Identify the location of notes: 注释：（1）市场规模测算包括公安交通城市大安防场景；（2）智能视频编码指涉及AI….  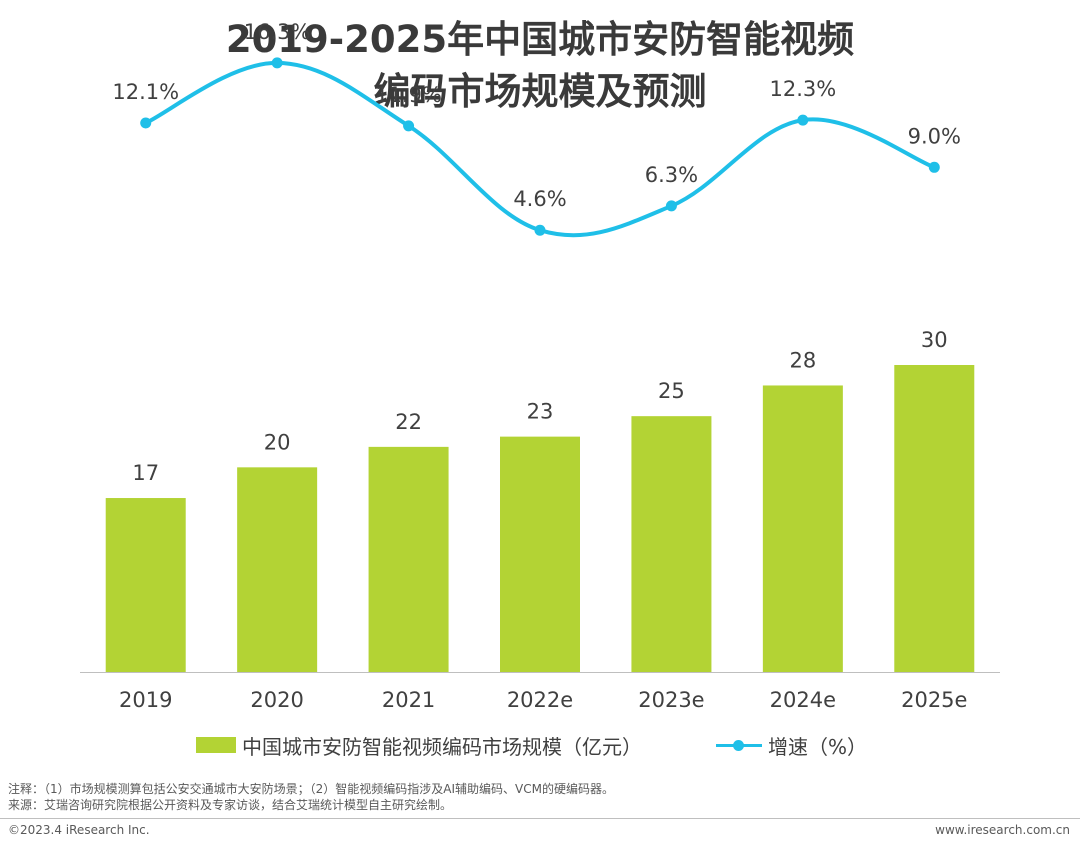
(311, 797).